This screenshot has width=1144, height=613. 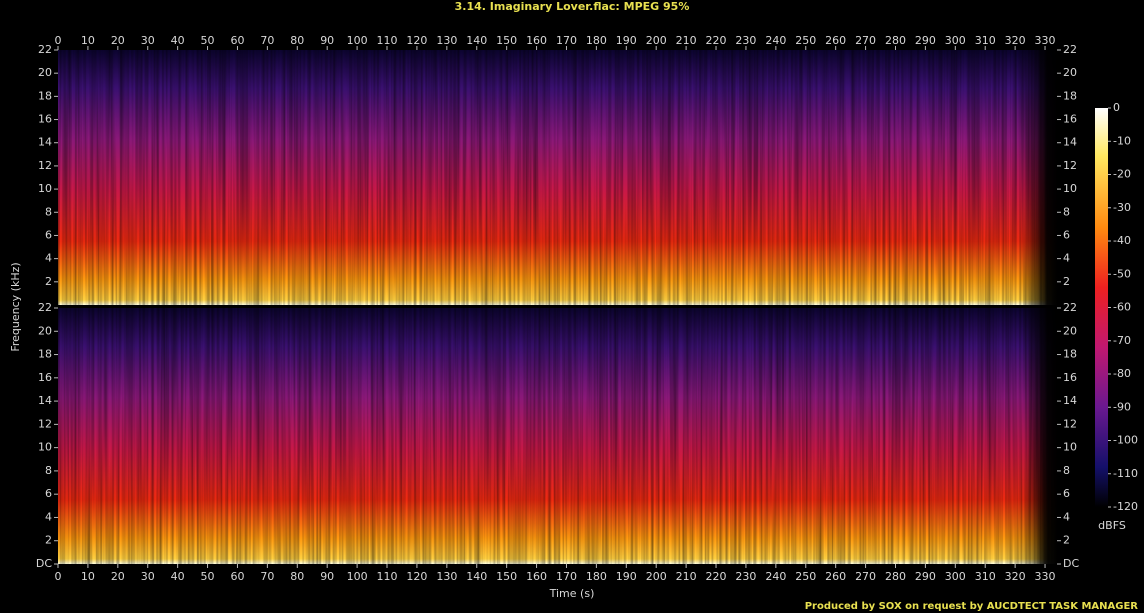 What do you see at coordinates (1015, 40) in the screenshot?
I see `x-tick-label: 320` at bounding box center [1015, 40].